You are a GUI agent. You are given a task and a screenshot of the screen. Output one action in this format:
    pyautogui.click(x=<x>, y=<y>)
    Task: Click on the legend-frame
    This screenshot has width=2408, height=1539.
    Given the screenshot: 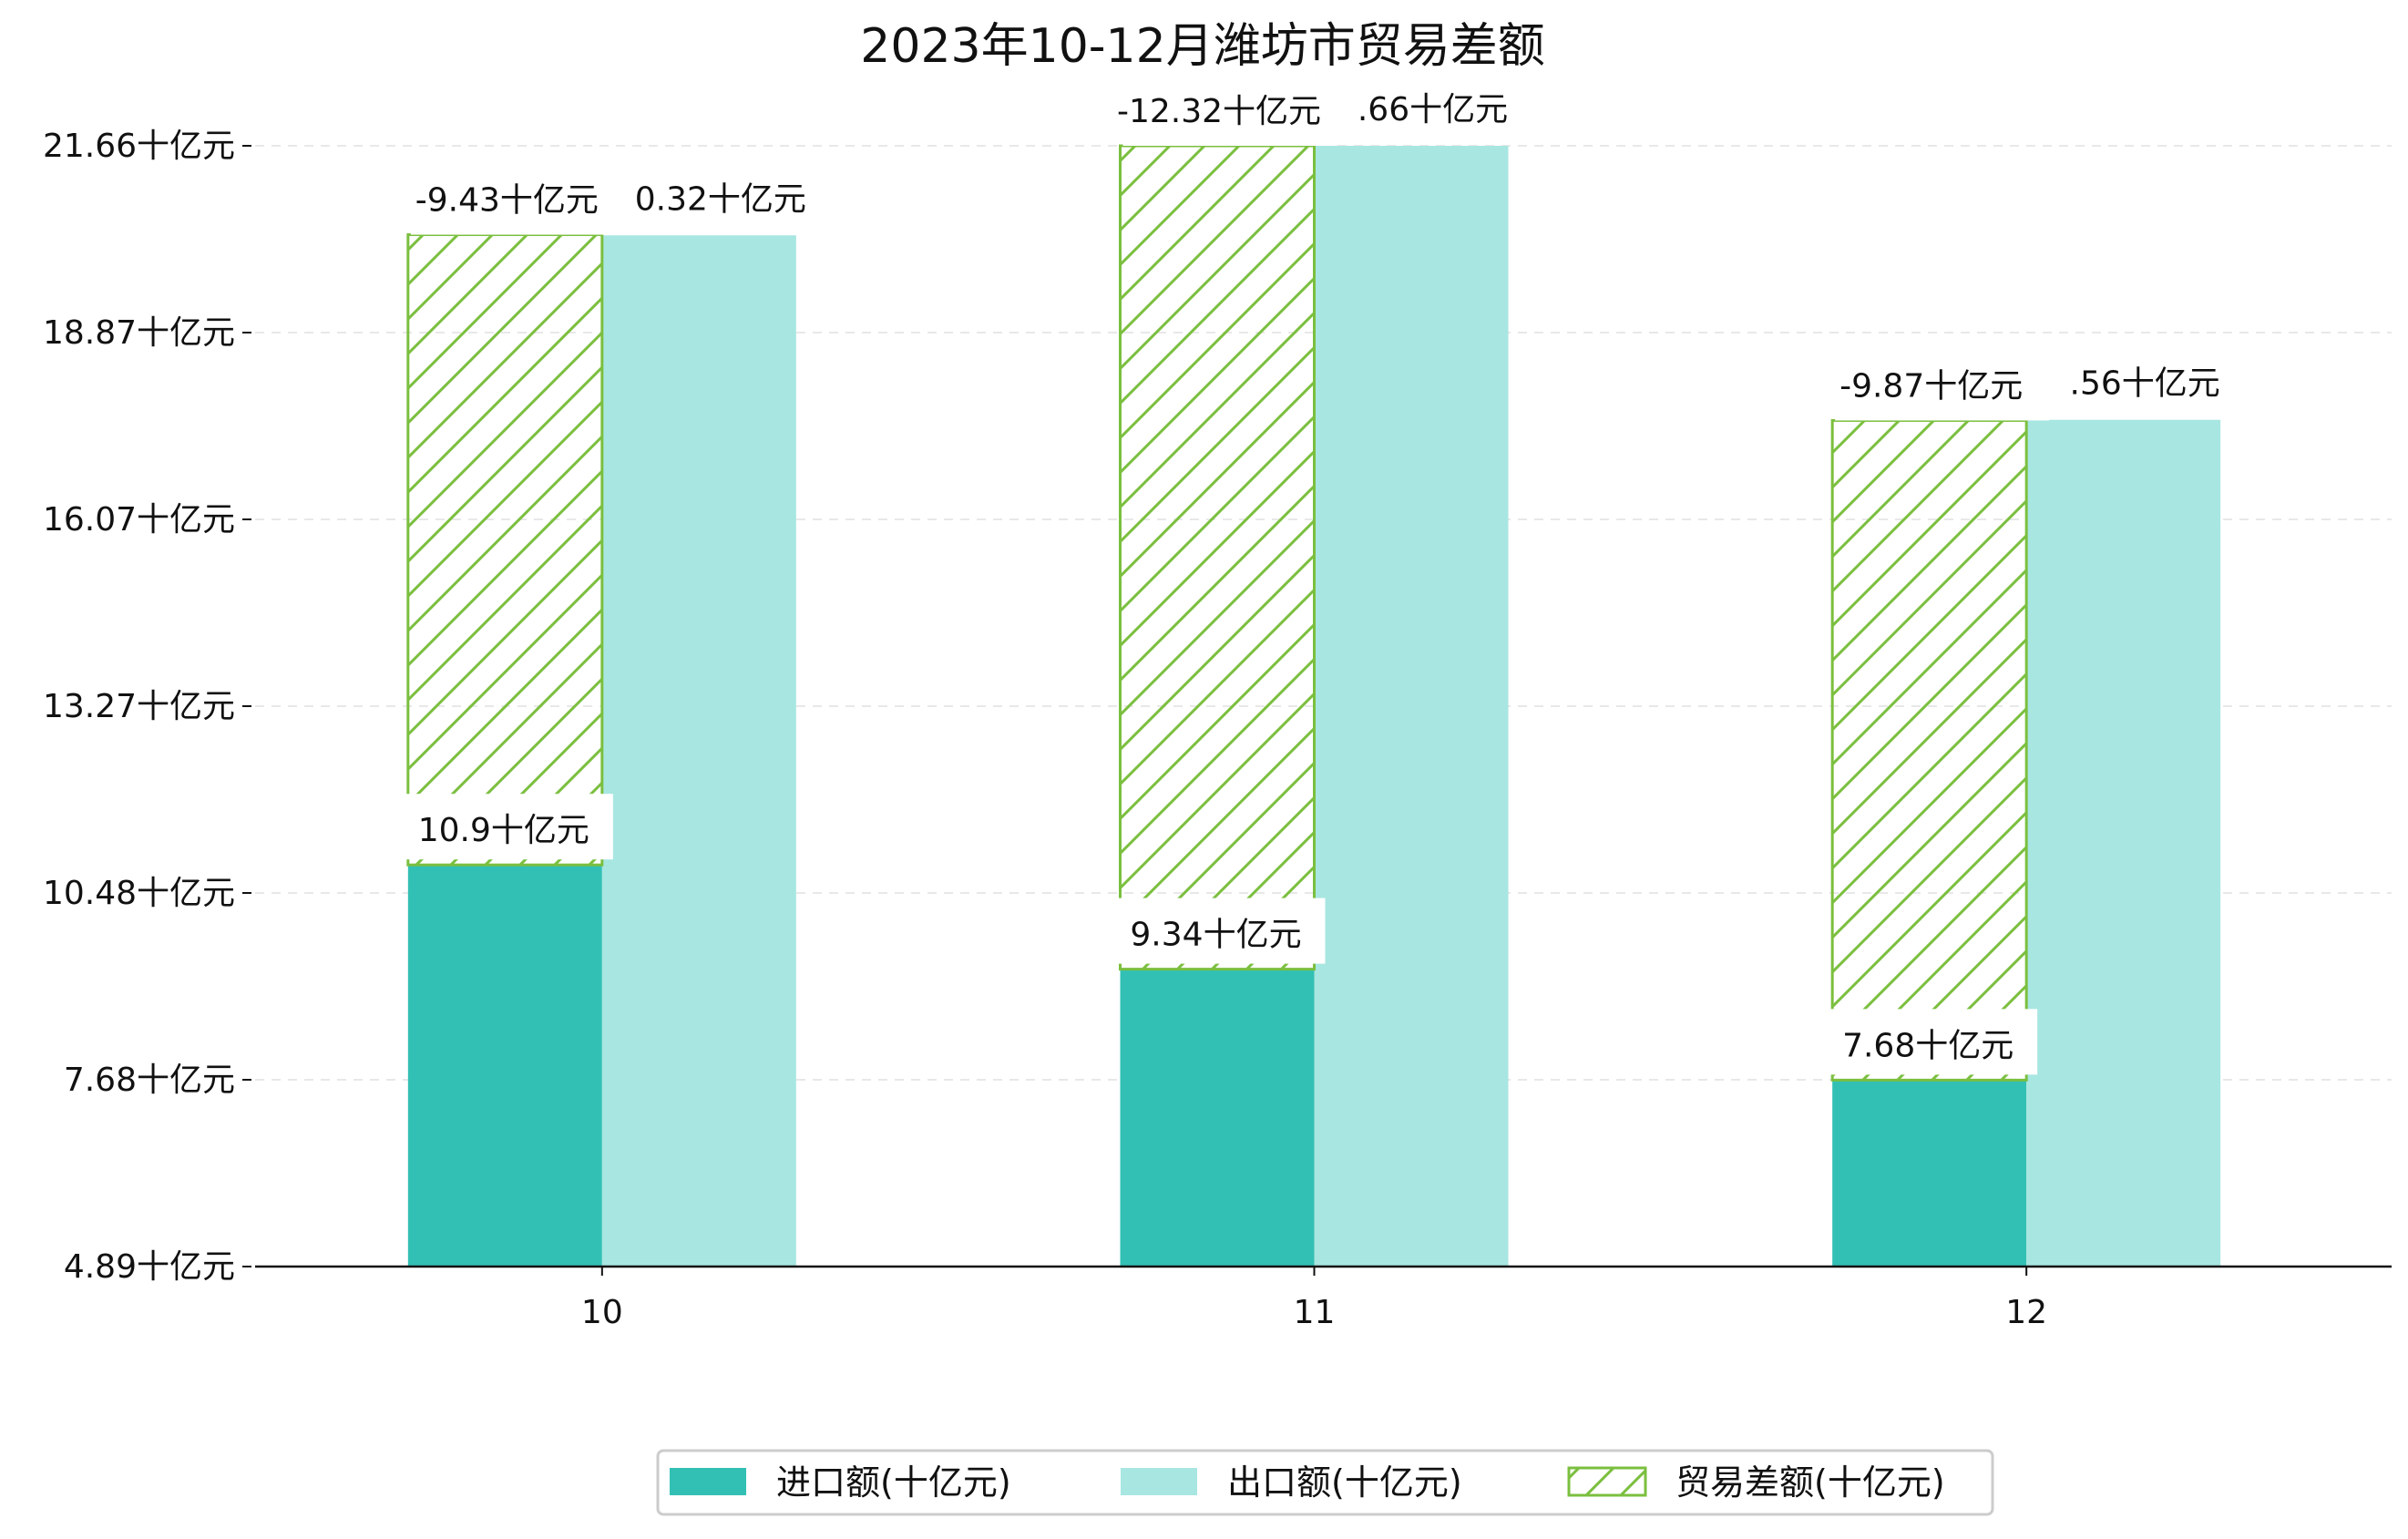 What is the action you would take?
    pyautogui.click(x=1325, y=1482)
    